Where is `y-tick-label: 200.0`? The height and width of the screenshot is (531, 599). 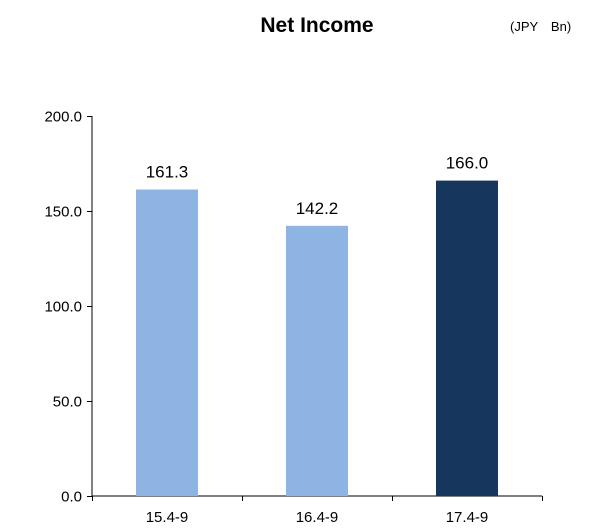
y-tick-label: 200.0 is located at coordinates (63, 117).